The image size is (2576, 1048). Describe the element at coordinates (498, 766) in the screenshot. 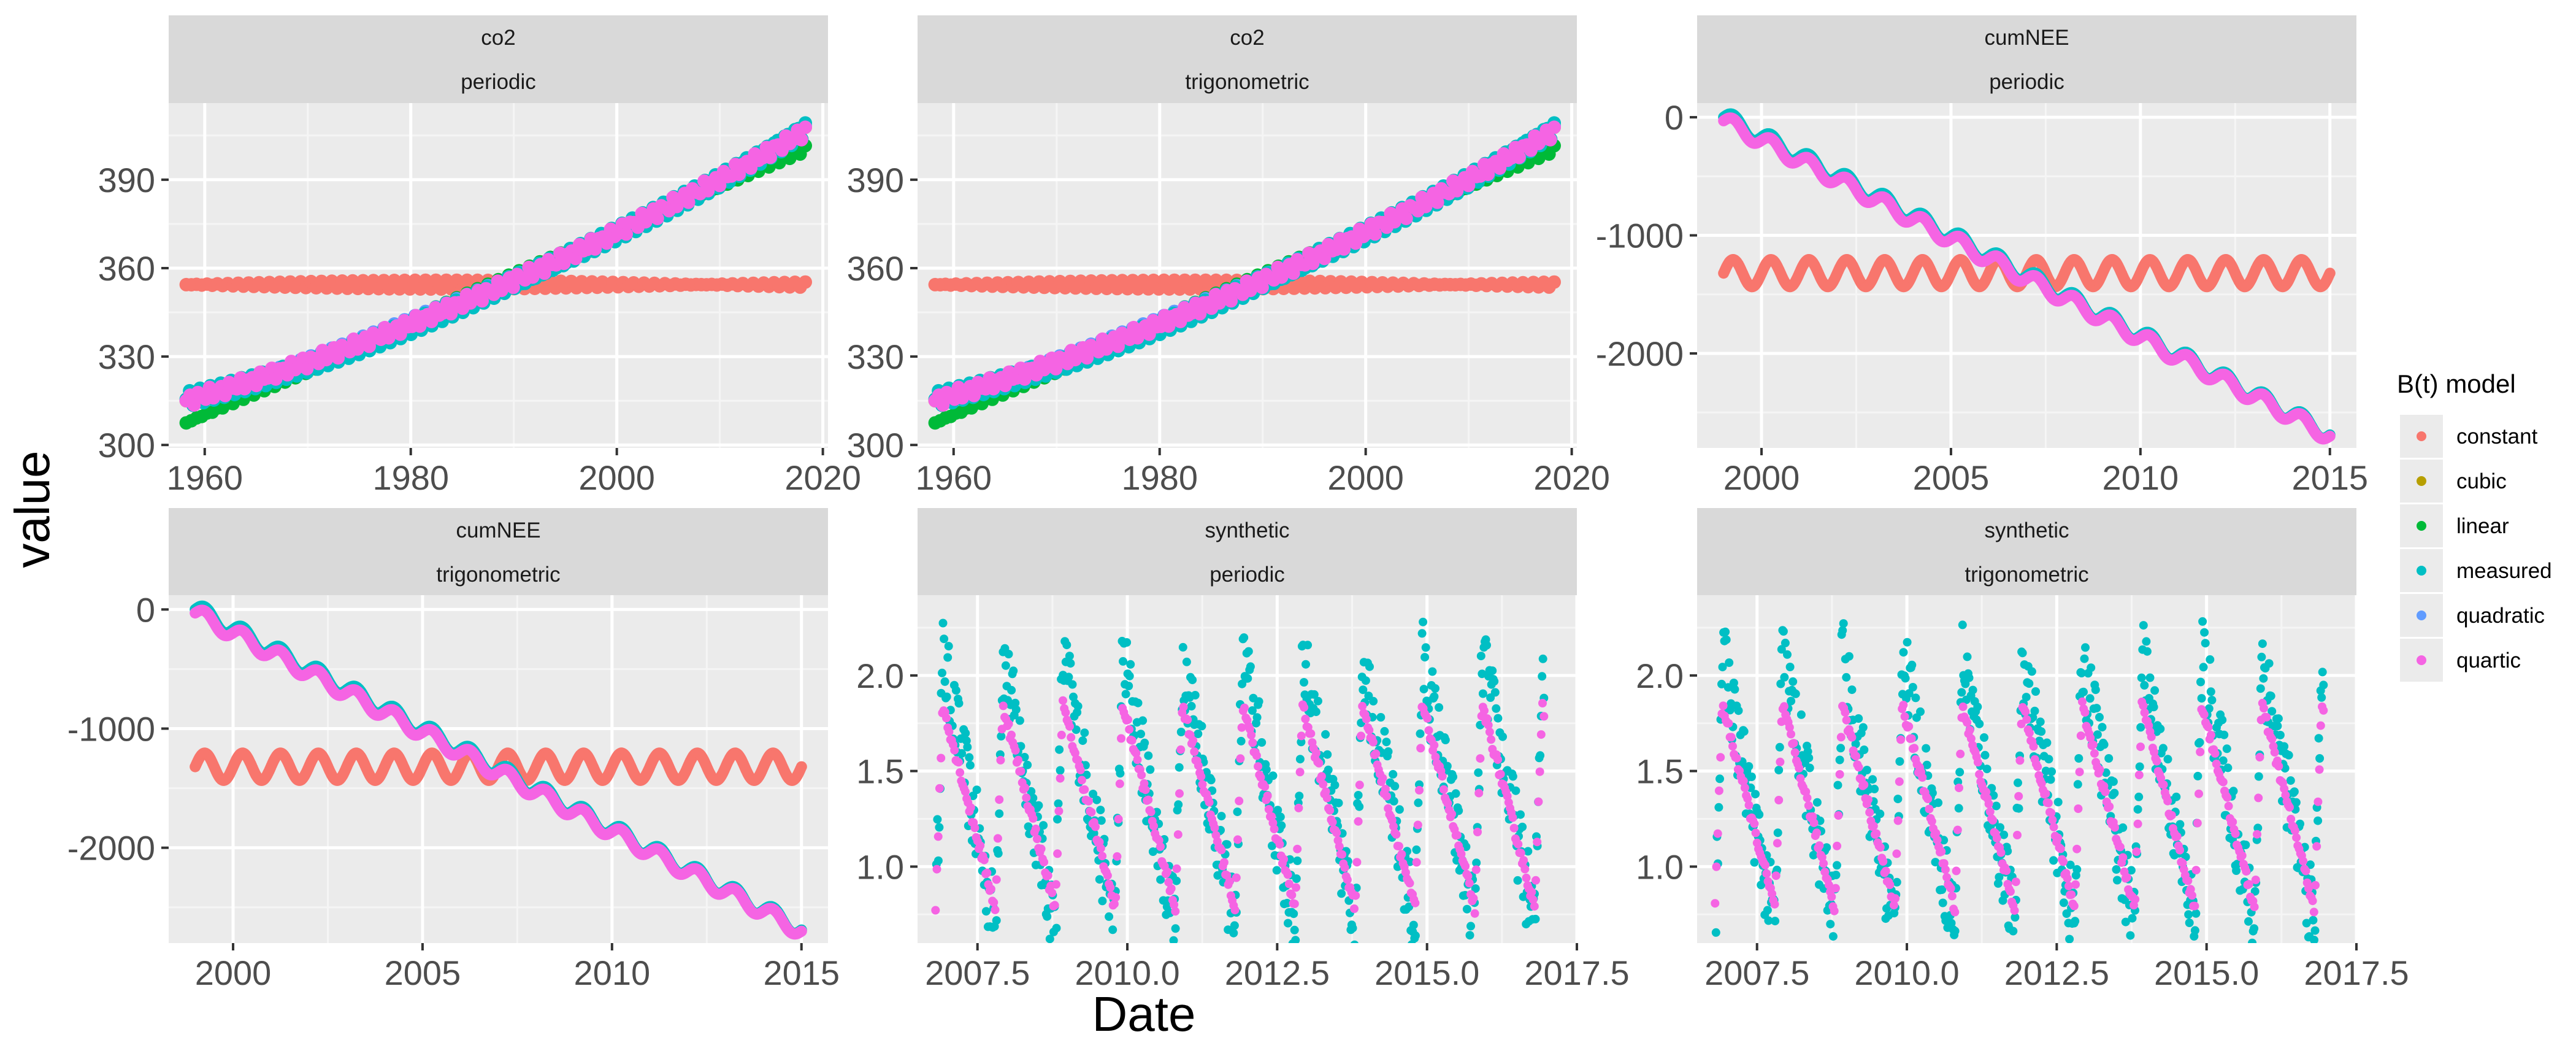

I see `series-constant` at that location.